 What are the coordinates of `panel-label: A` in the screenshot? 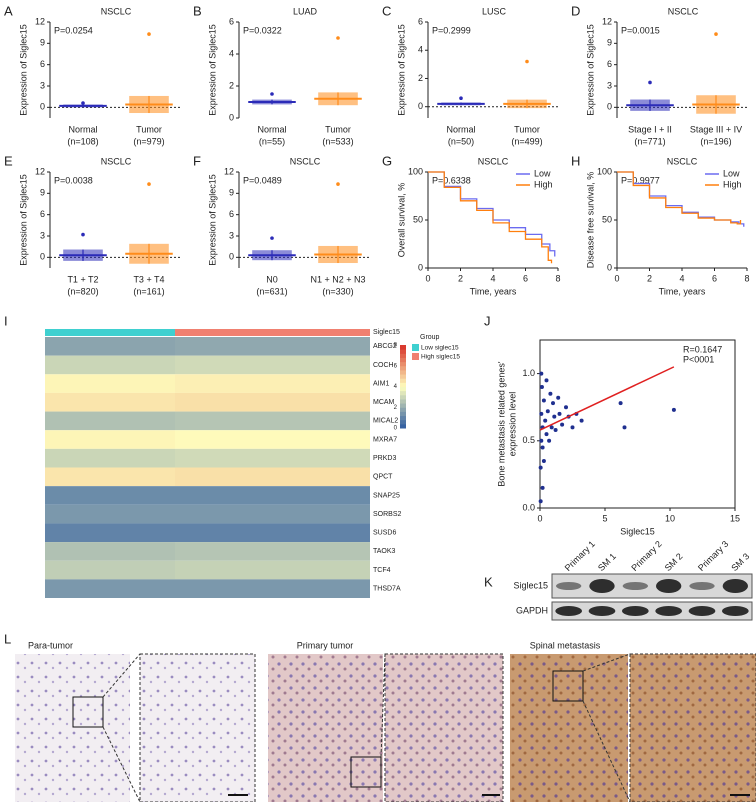 It's located at (8, 10).